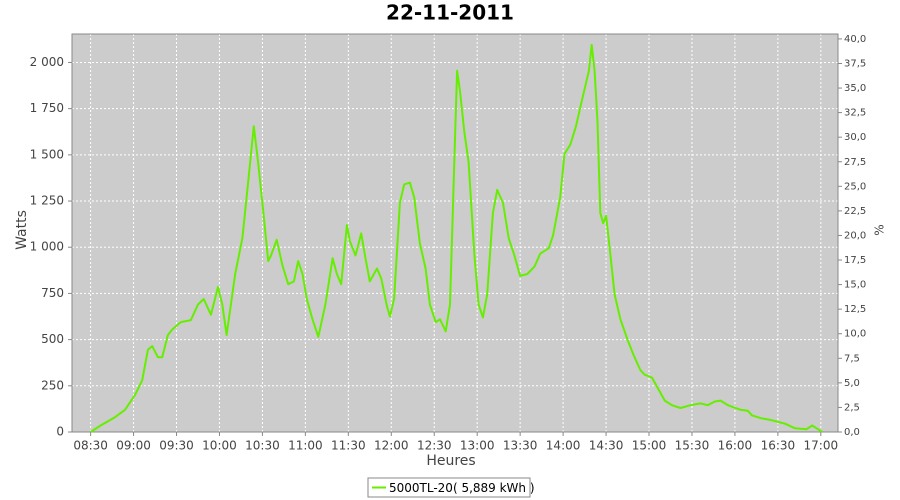 This screenshot has height=500, width=900. I want to click on y-tick-label: 500, so click(52, 339).